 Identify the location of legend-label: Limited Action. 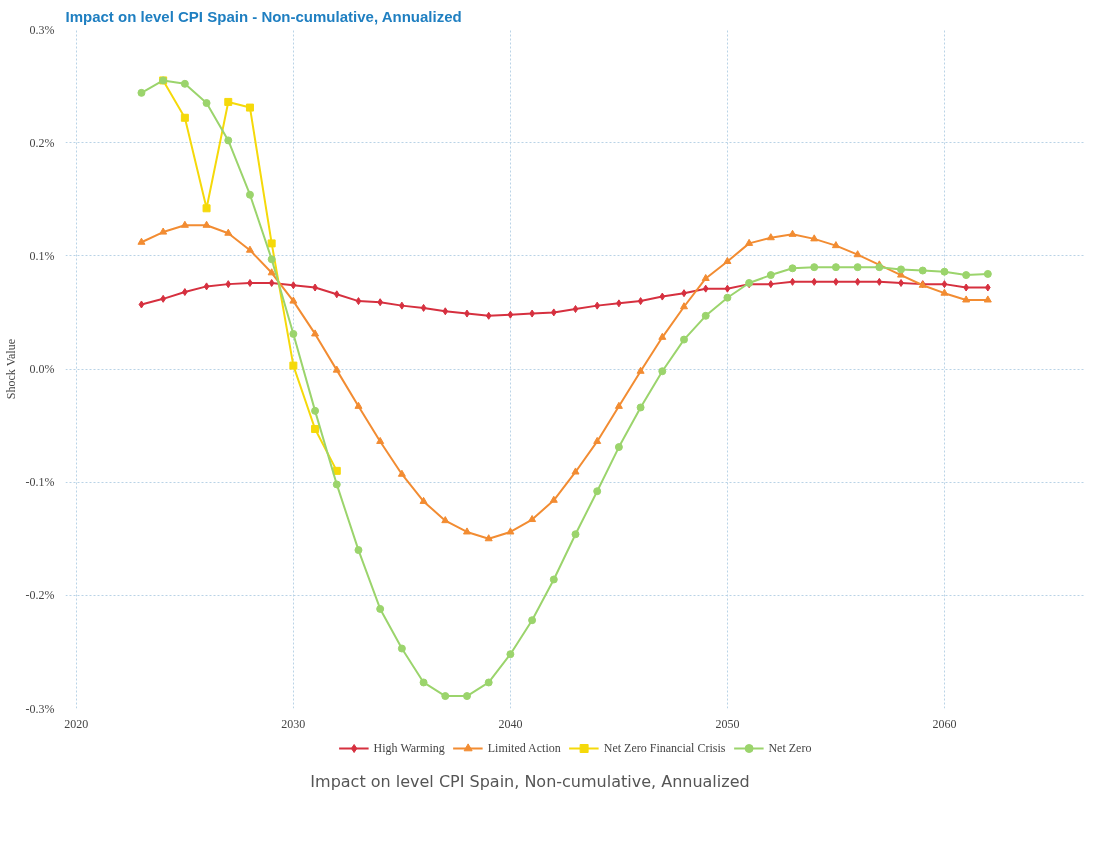
(524, 748).